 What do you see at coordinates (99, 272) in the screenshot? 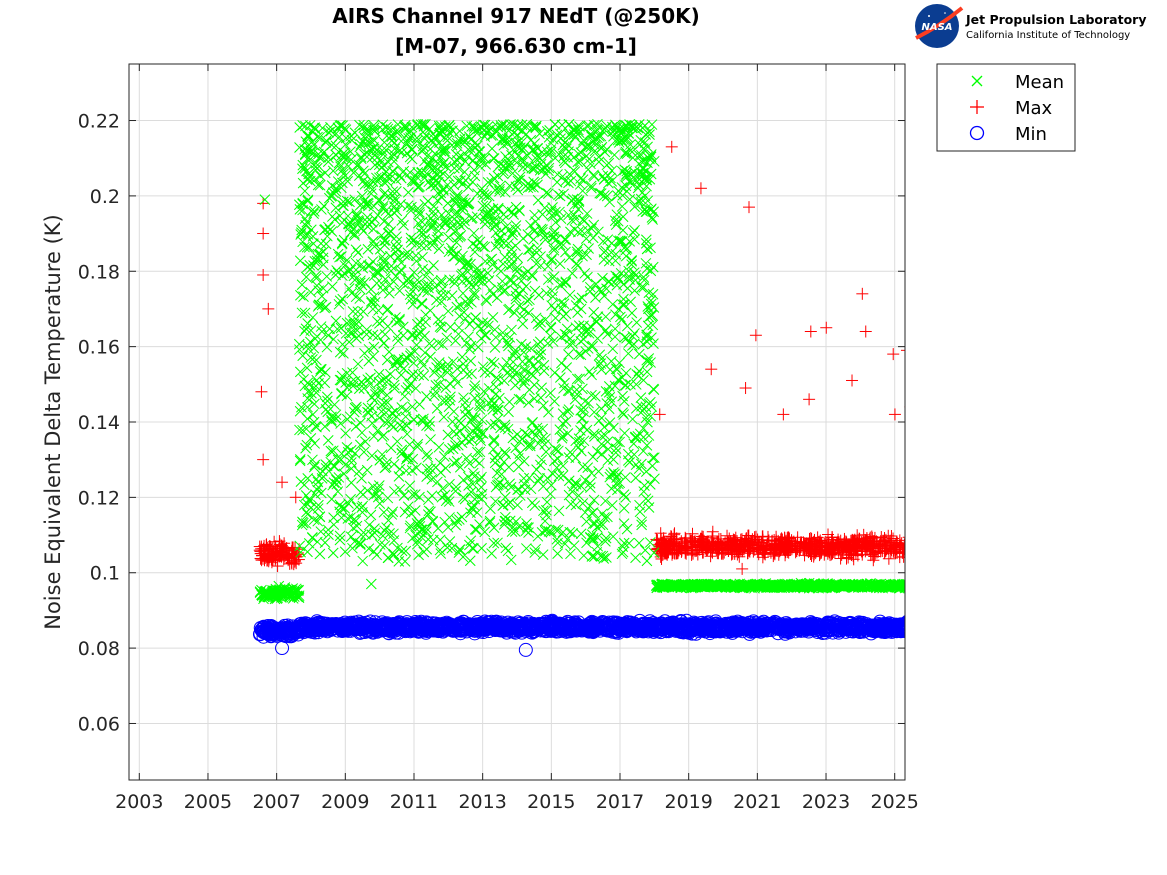
I see `y-tick-label: 0.18` at bounding box center [99, 272].